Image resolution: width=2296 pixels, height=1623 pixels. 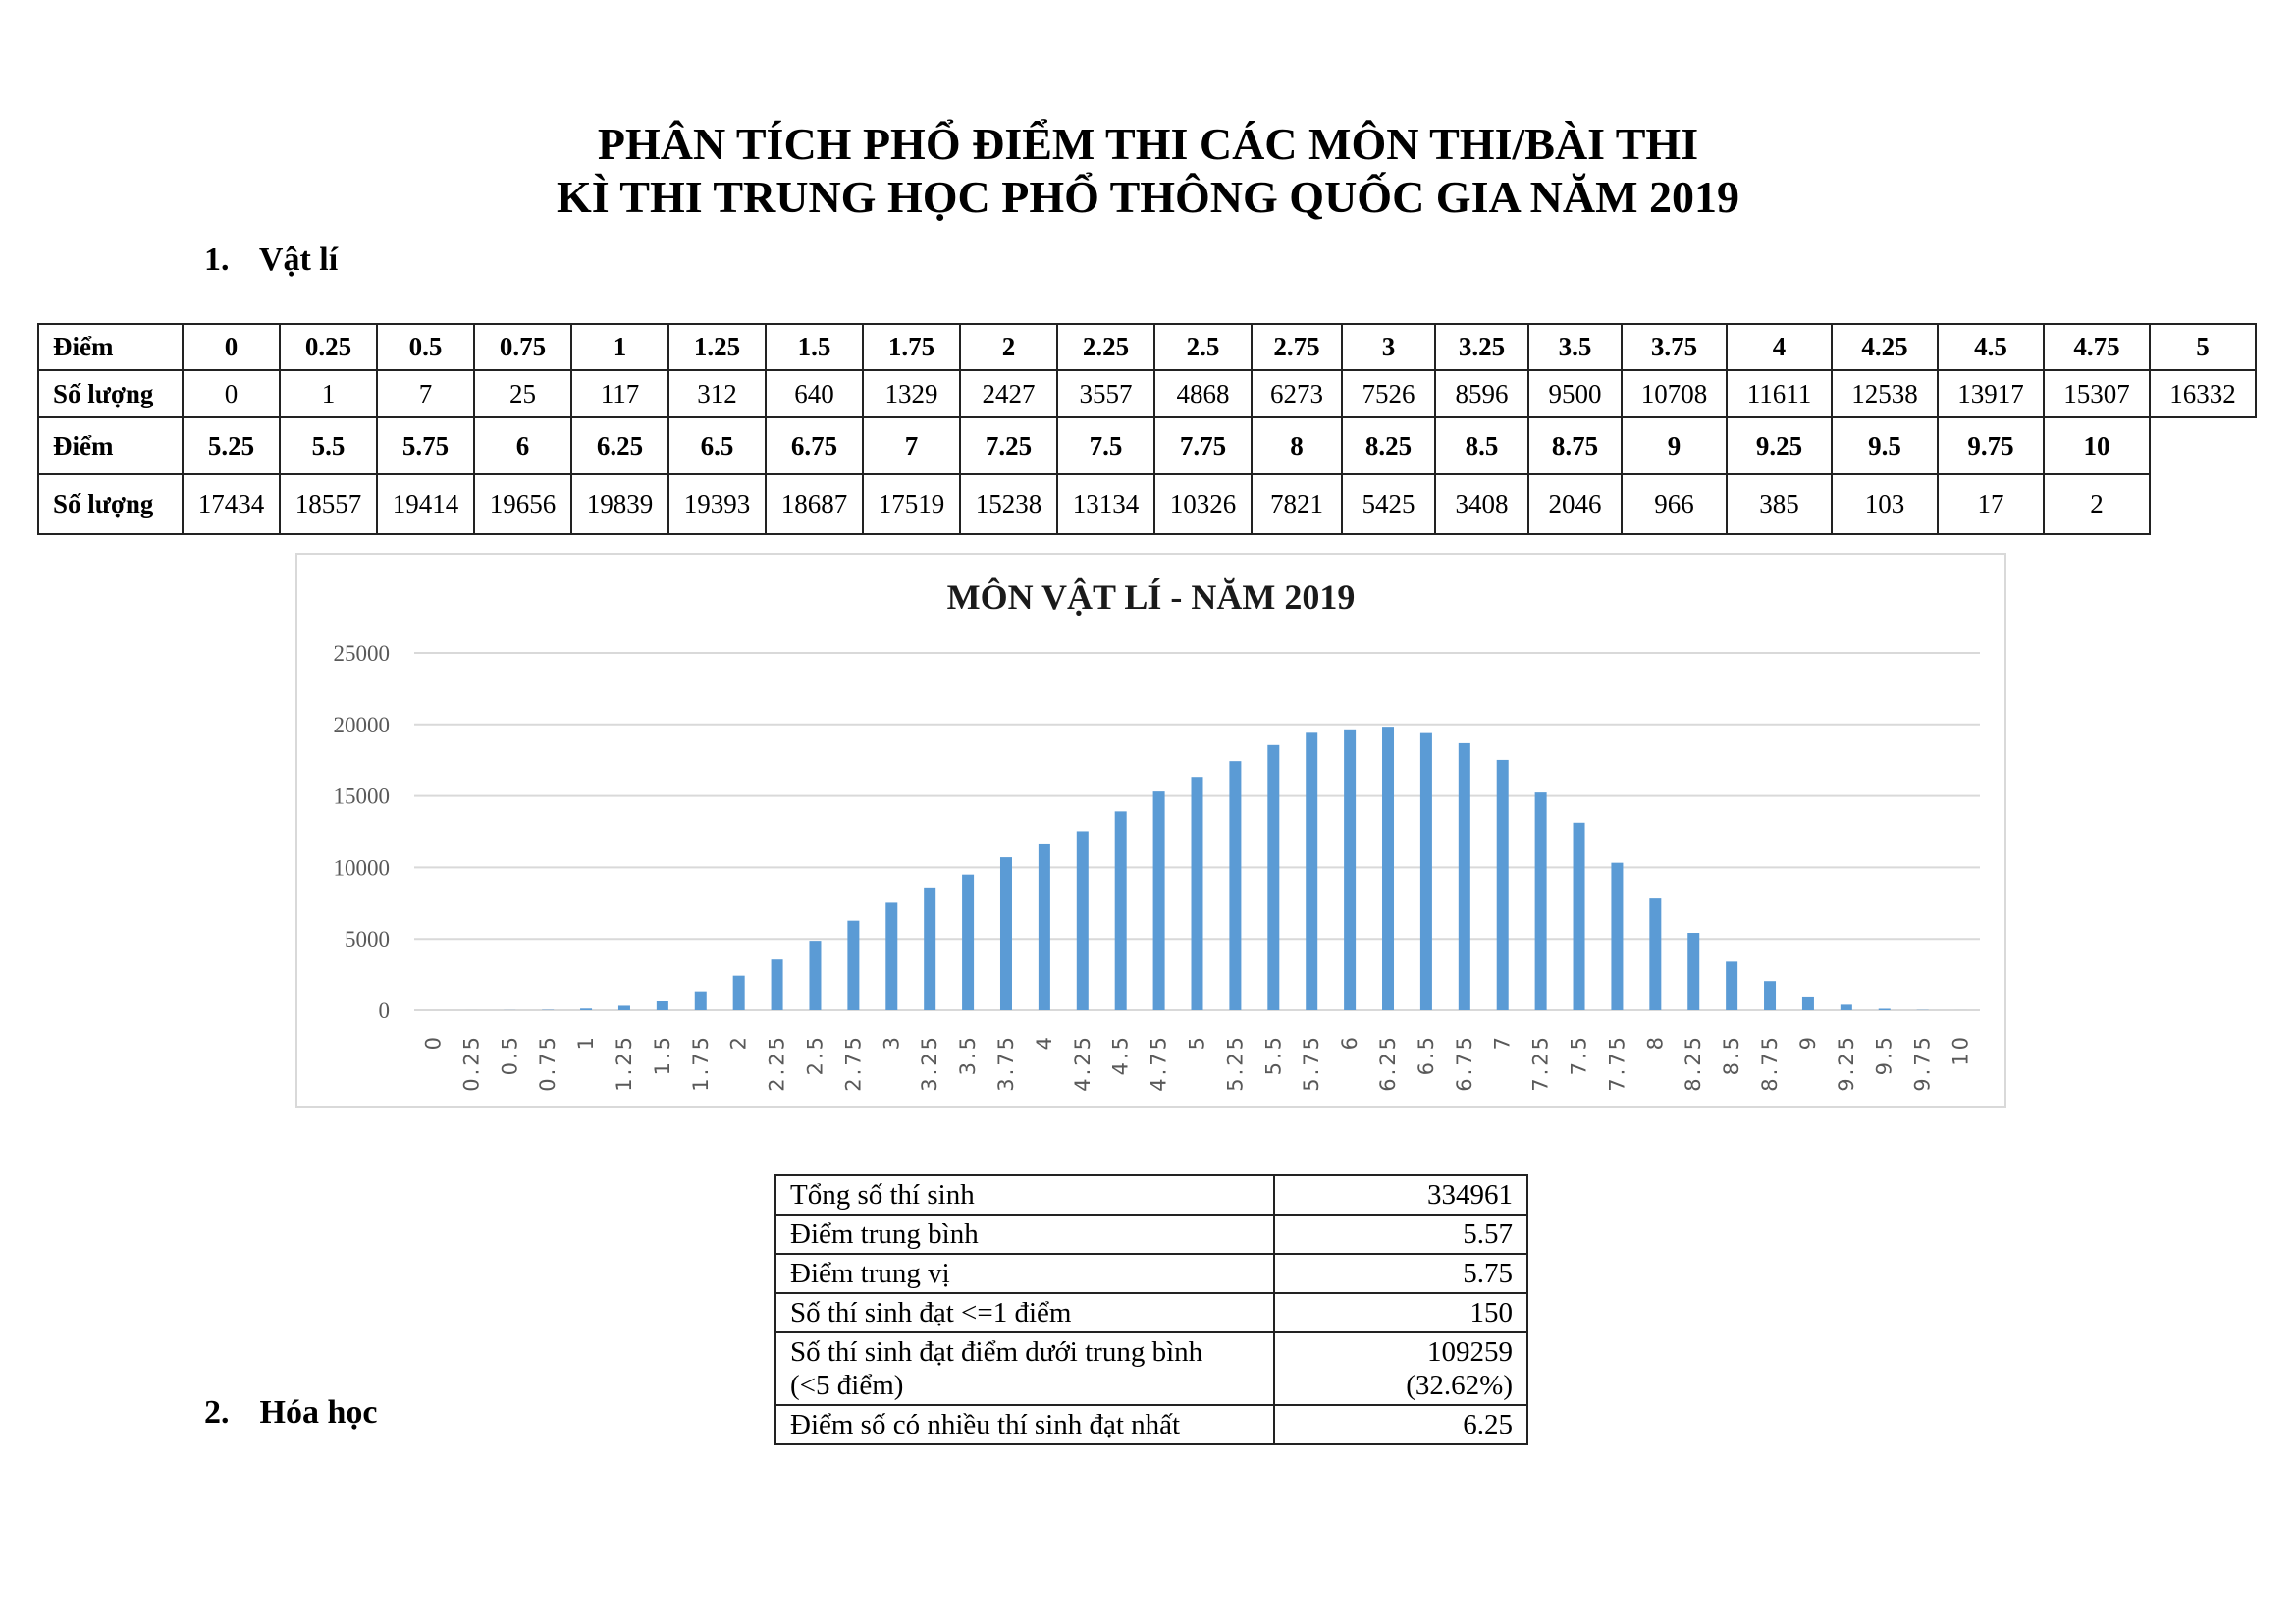 What do you see at coordinates (1885, 445) in the screenshot?
I see `score-cell: 9.5` at bounding box center [1885, 445].